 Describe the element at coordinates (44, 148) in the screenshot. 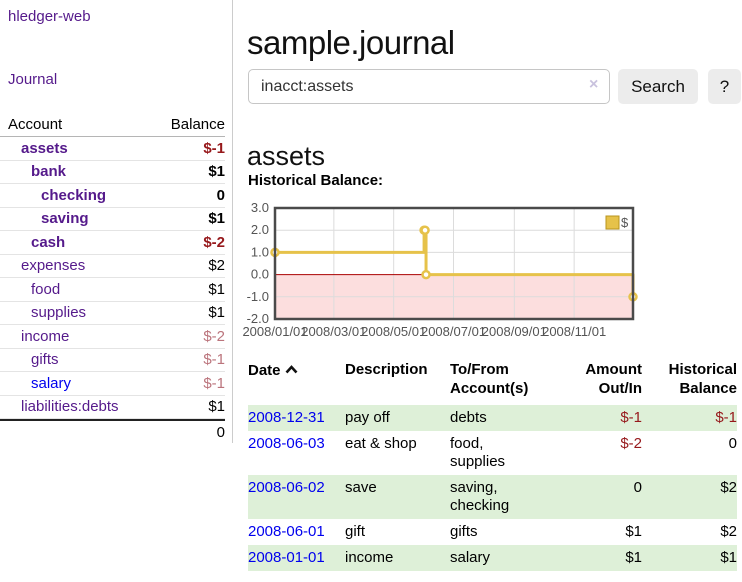

I see `account-link-assets: assets` at that location.